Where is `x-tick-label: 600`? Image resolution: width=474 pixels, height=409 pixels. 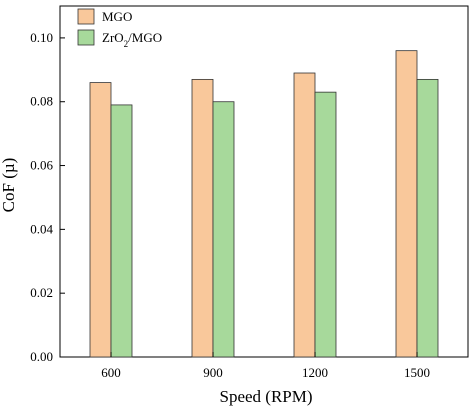
x-tick-label: 600 is located at coordinates (111, 372).